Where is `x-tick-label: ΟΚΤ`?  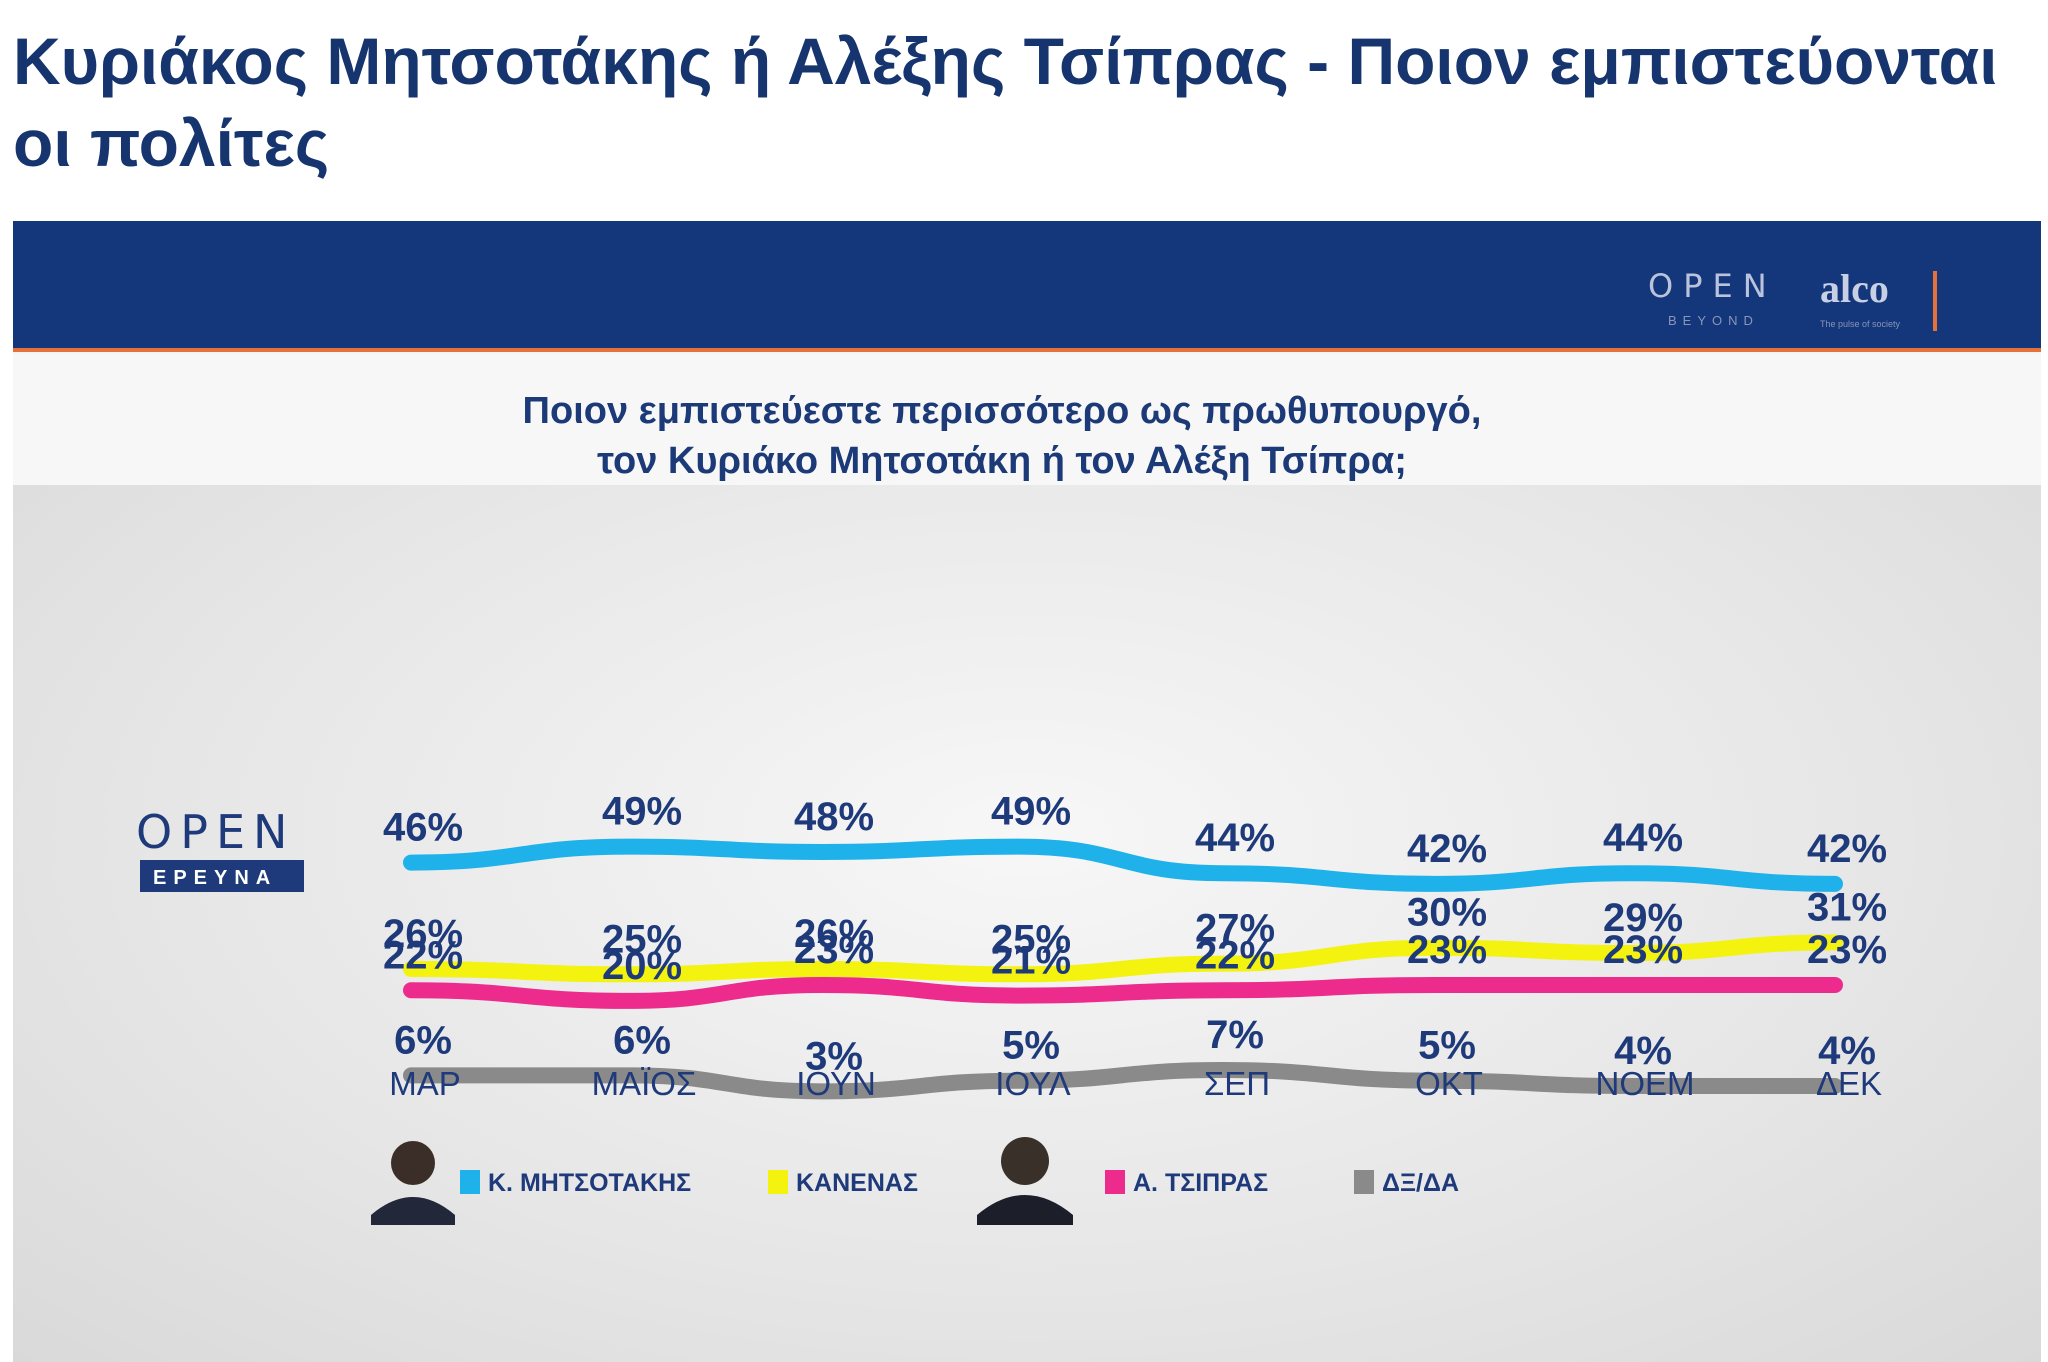 x-tick-label: ΟΚΤ is located at coordinates (1449, 1083).